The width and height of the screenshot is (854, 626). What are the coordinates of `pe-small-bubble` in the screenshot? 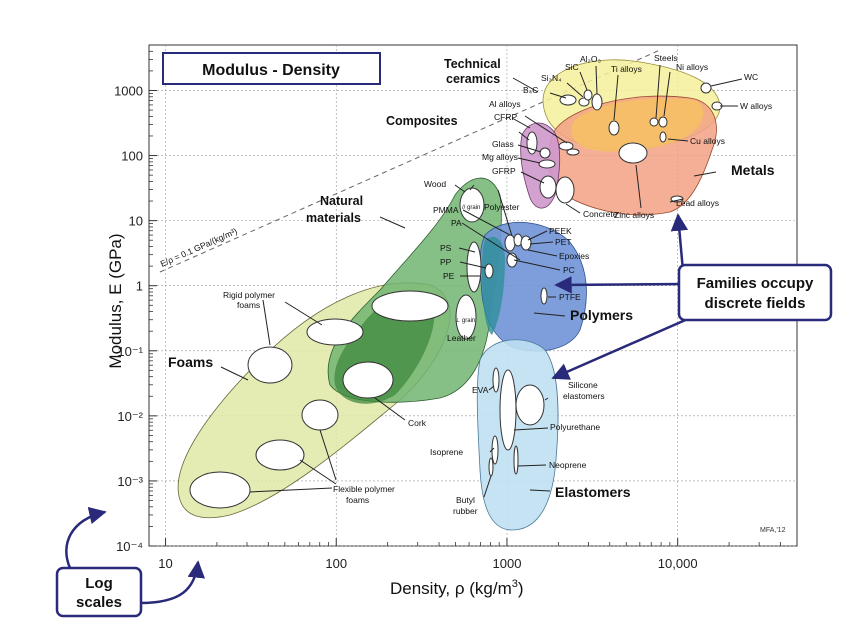 It's located at (489, 271).